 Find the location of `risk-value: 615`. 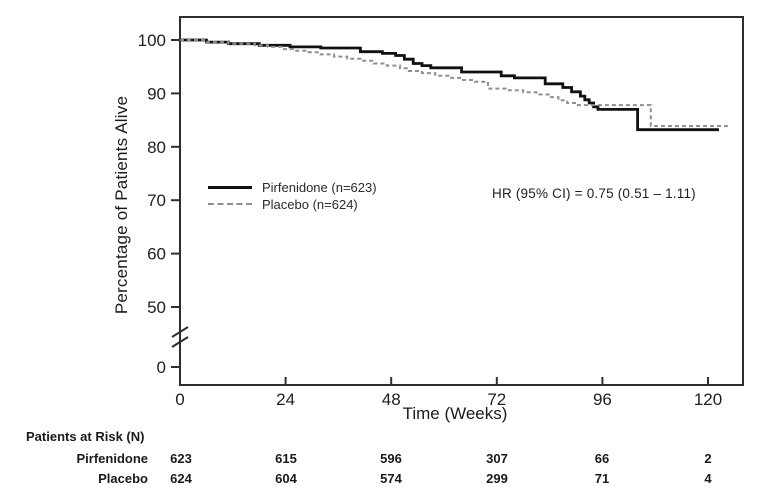

risk-value: 615 is located at coordinates (286, 458).